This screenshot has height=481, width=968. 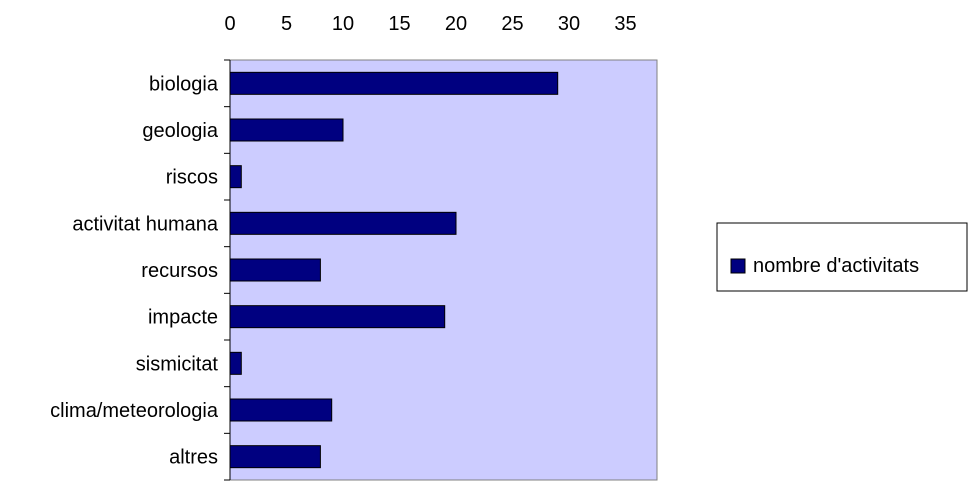 What do you see at coordinates (134, 411) in the screenshot?
I see `category-label: clima/meteorologia` at bounding box center [134, 411].